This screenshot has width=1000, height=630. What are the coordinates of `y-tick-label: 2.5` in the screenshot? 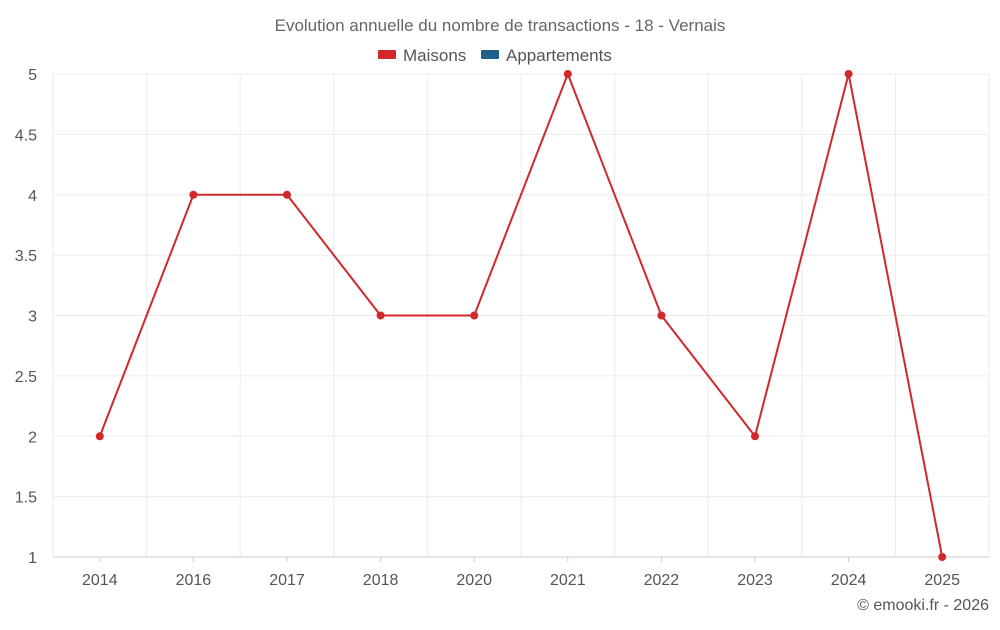 It's located at (26, 377).